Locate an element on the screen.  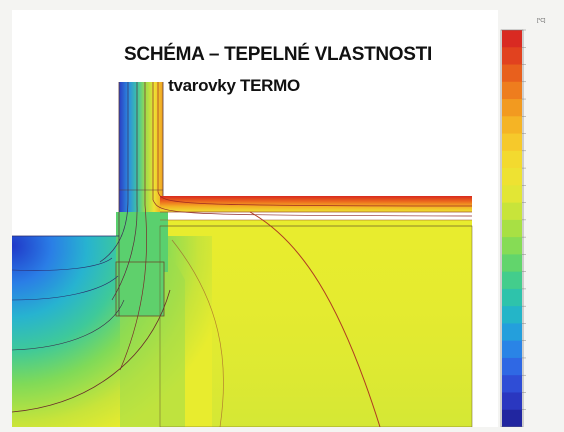
wall-column is located at coordinates (141, 147).